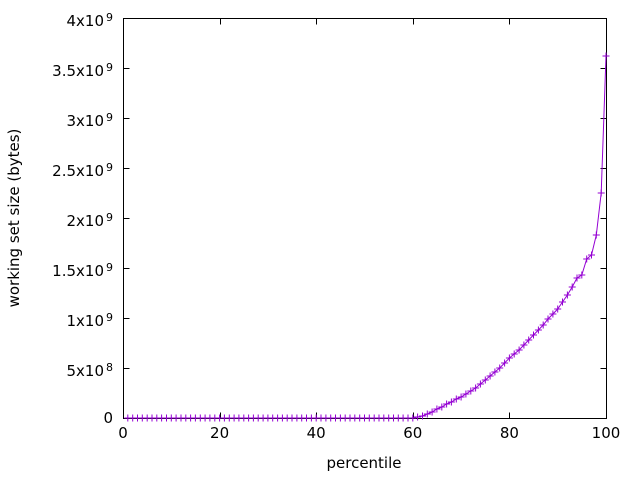 Image resolution: width=640 pixels, height=480 pixels. I want to click on y-tick-label: 5x10 8, so click(89, 370).